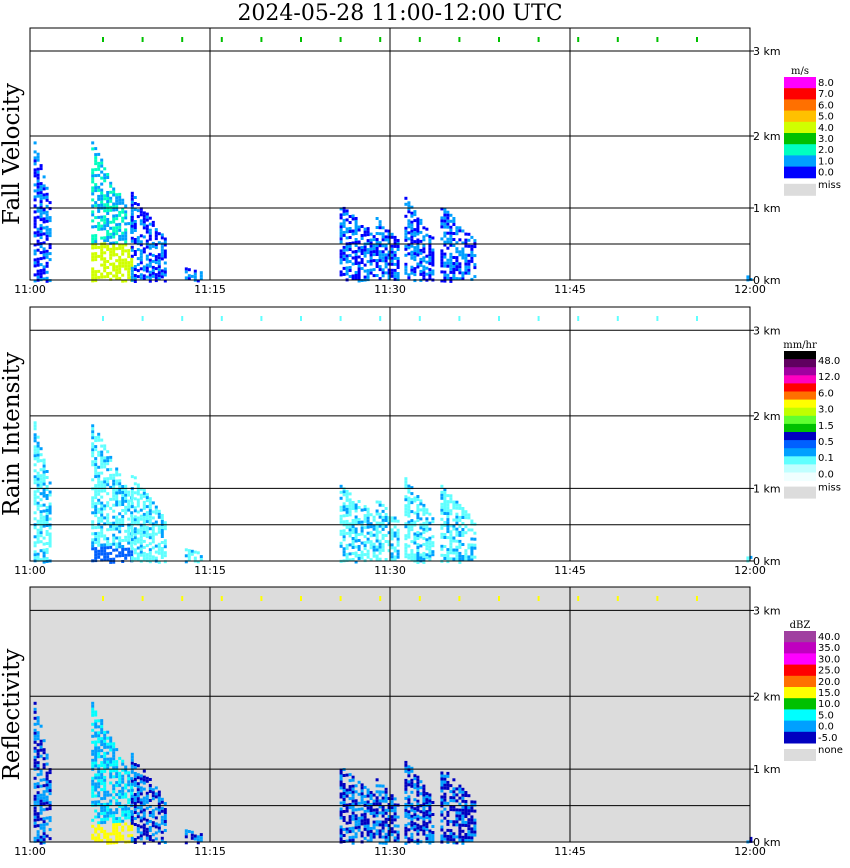 The width and height of the screenshot is (850, 868). I want to click on y-tick-label: 2 km, so click(767, 416).